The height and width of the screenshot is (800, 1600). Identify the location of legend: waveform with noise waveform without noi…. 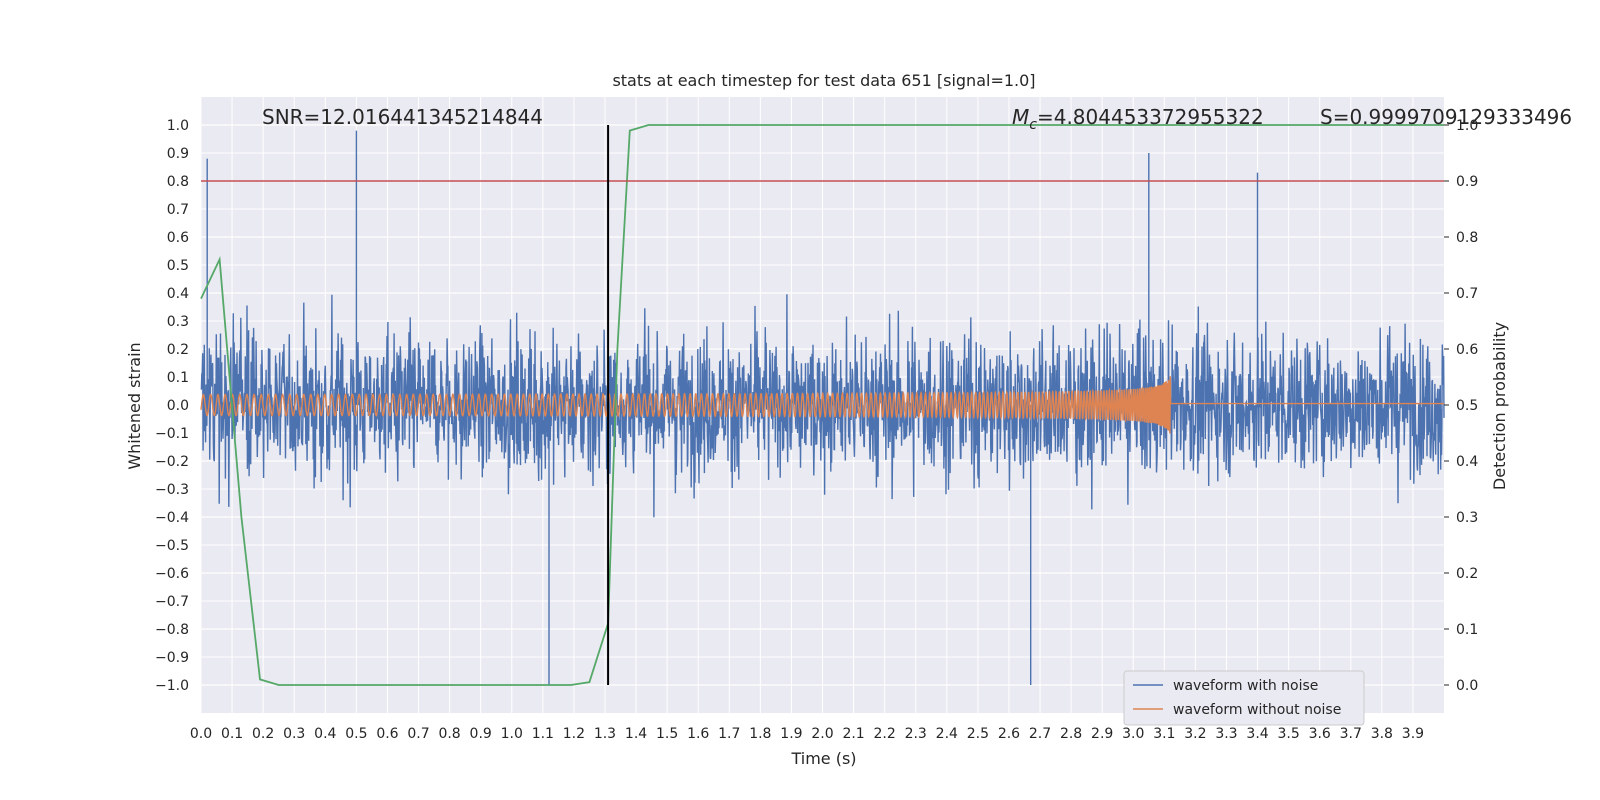
(1244, 698).